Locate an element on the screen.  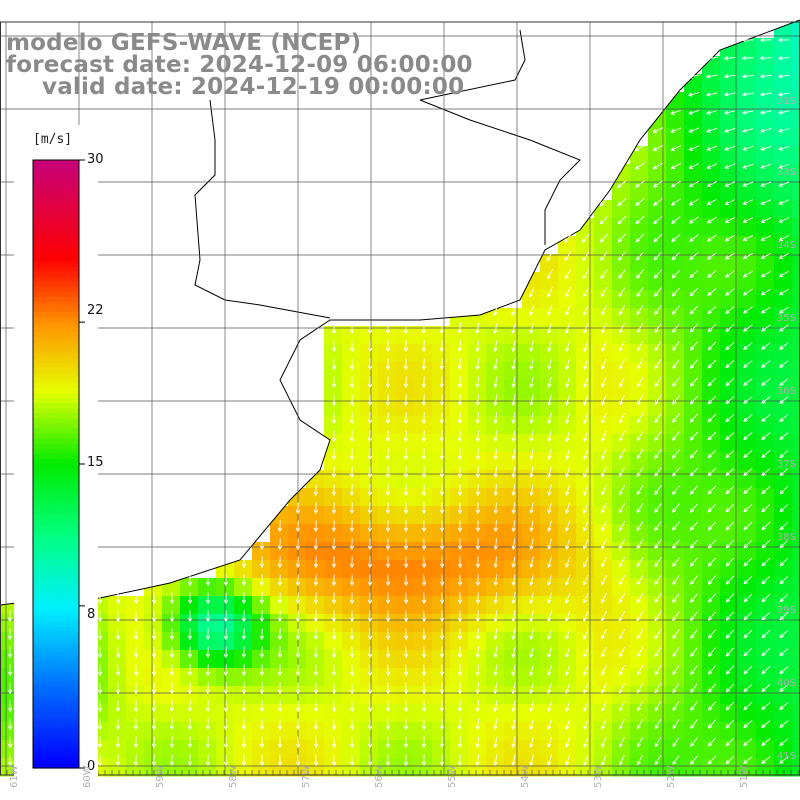
colorbar-tick-15: 15 is located at coordinates (95, 462).